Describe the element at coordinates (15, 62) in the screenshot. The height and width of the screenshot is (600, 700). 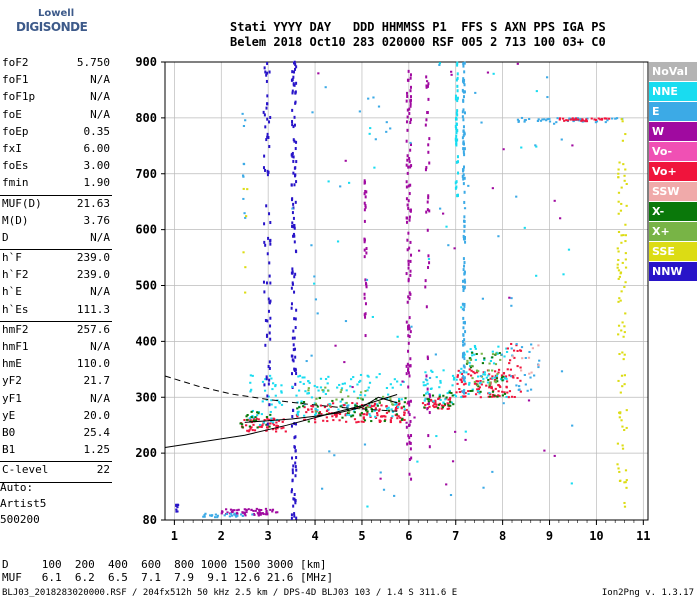
I see `param-key: foF2` at that location.